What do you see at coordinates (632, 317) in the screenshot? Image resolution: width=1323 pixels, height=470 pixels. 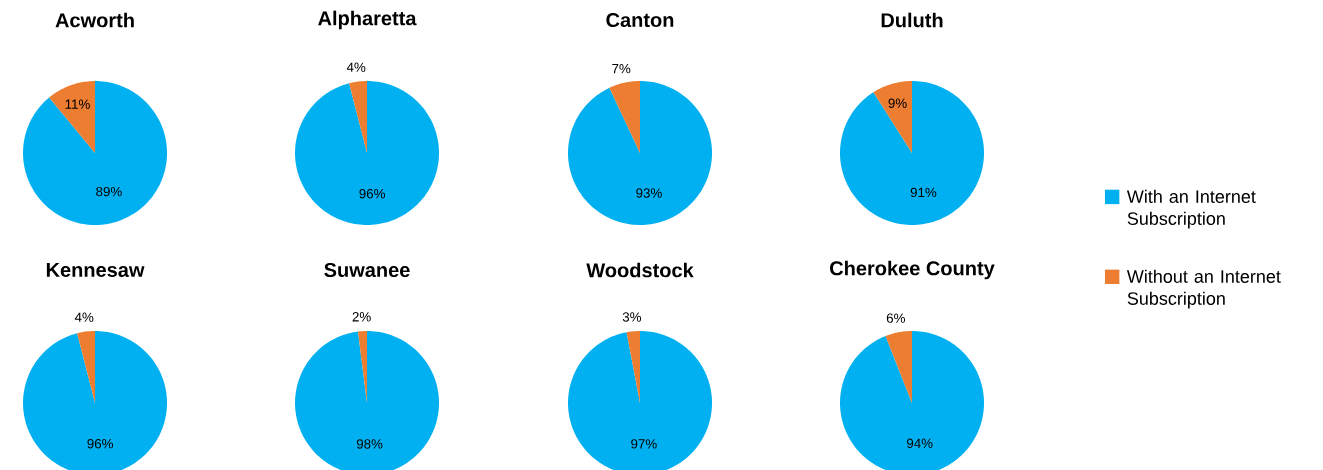 I see `data-label: 3%` at bounding box center [632, 317].